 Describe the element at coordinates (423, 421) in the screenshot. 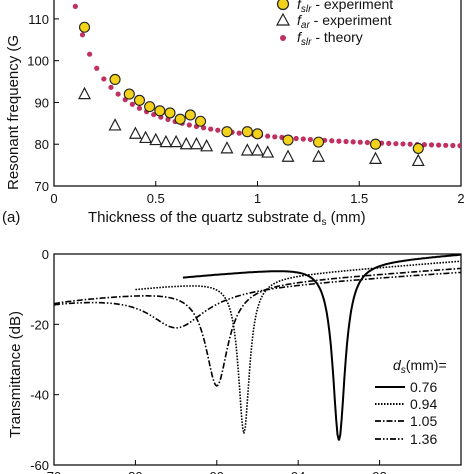

I see `legend-label-105: 1.05` at that location.